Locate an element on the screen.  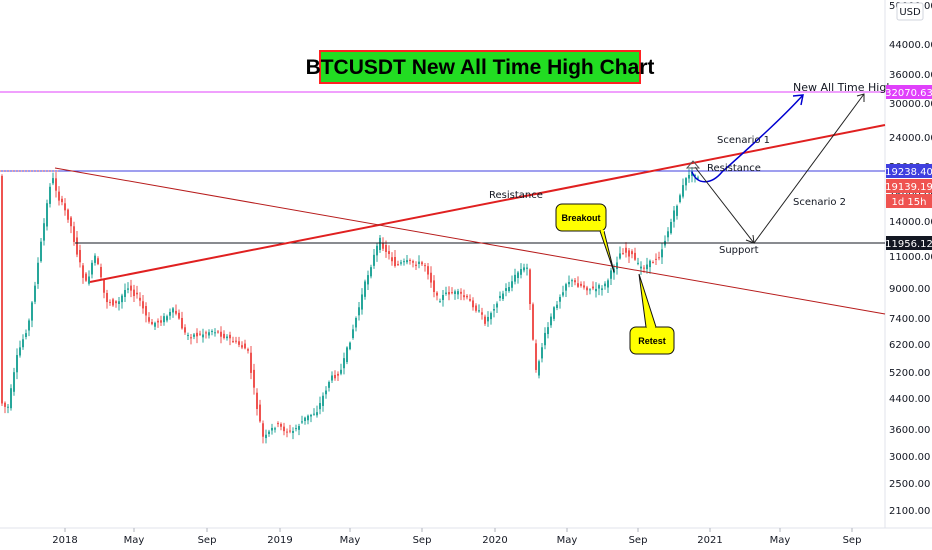
time-axis: 2018 May Sep 2019 May Sep 2020 May Sep 2021 May Sep is located at coordinates (456, 537).